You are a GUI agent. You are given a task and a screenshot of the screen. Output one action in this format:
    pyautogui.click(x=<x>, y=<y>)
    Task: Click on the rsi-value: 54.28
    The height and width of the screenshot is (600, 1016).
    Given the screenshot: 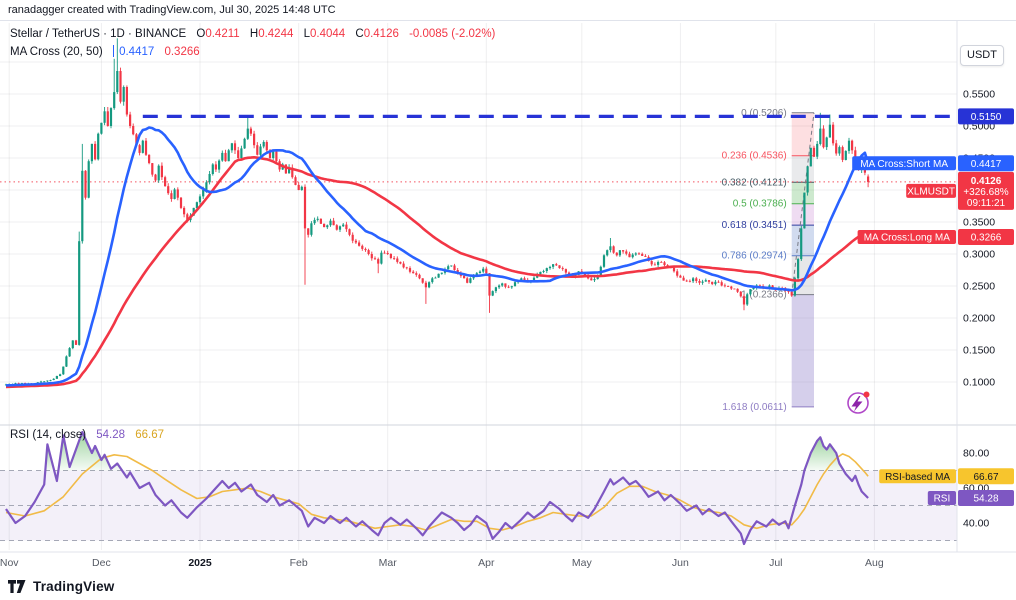 What is the action you would take?
    pyautogui.click(x=111, y=435)
    